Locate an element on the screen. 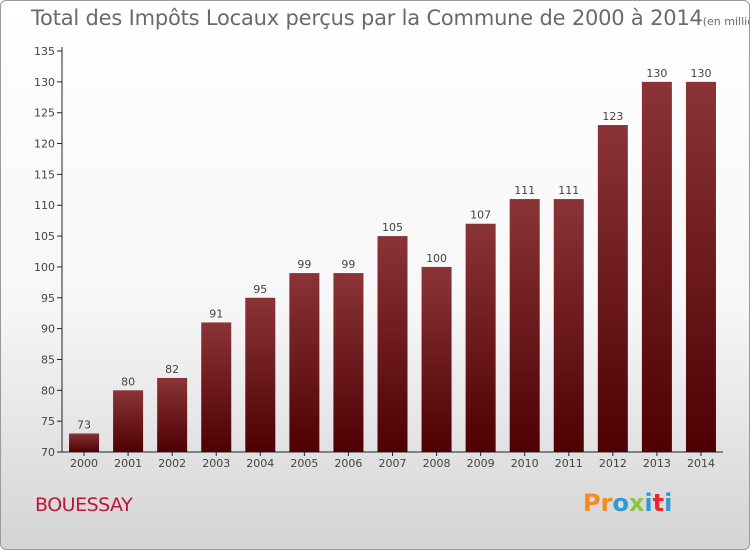 The height and width of the screenshot is (550, 750). data-label-2008: 100 is located at coordinates (436, 258).